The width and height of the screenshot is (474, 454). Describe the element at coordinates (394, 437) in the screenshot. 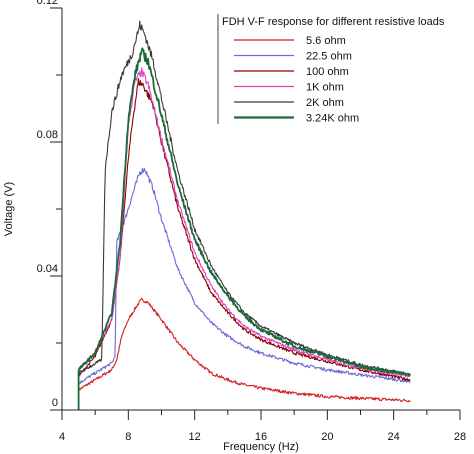

I see `x-tick-label: 24` at that location.